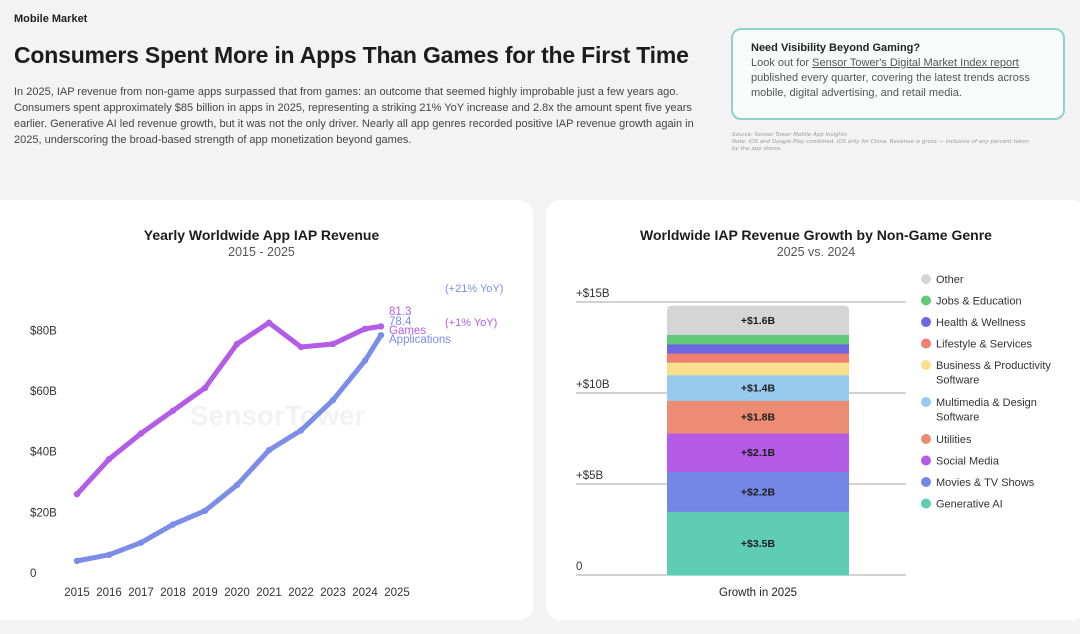 The width and height of the screenshot is (1080, 634). Describe the element at coordinates (173, 593) in the screenshot. I see `x-tick-label: 2018` at that location.